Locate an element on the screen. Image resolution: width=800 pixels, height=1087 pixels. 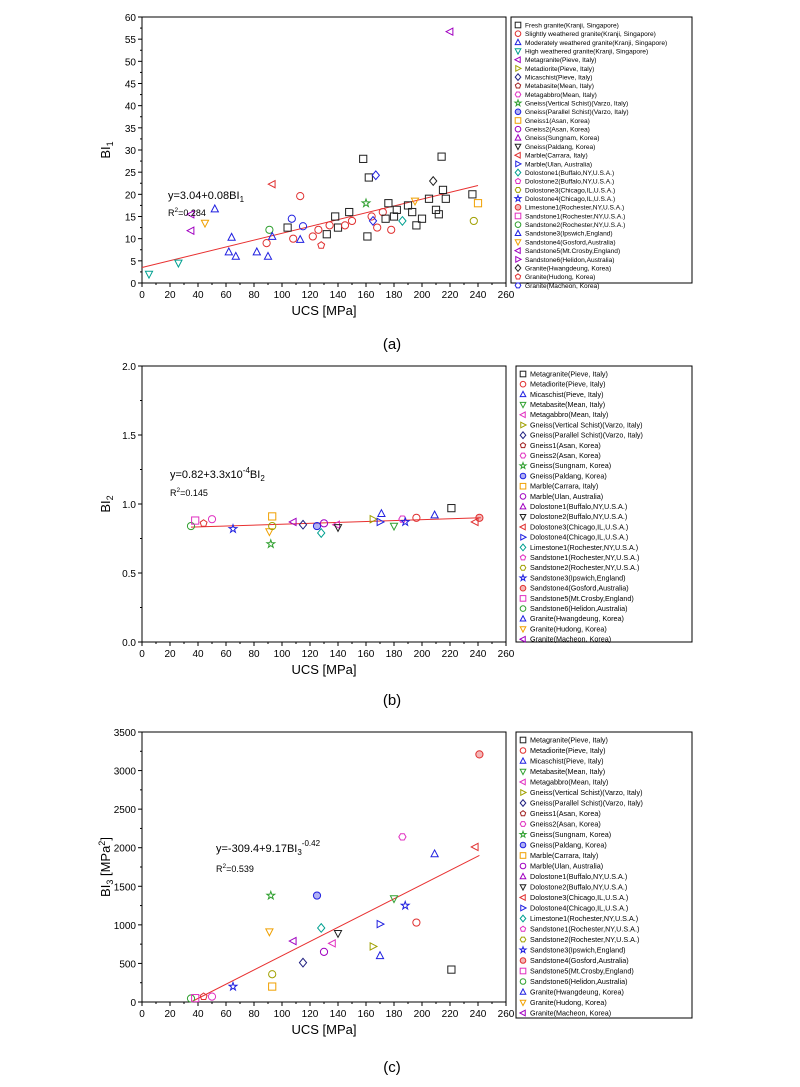
legend-entry: Sandstone5(Mt.Crosby,England) is located at coordinates (572, 251).